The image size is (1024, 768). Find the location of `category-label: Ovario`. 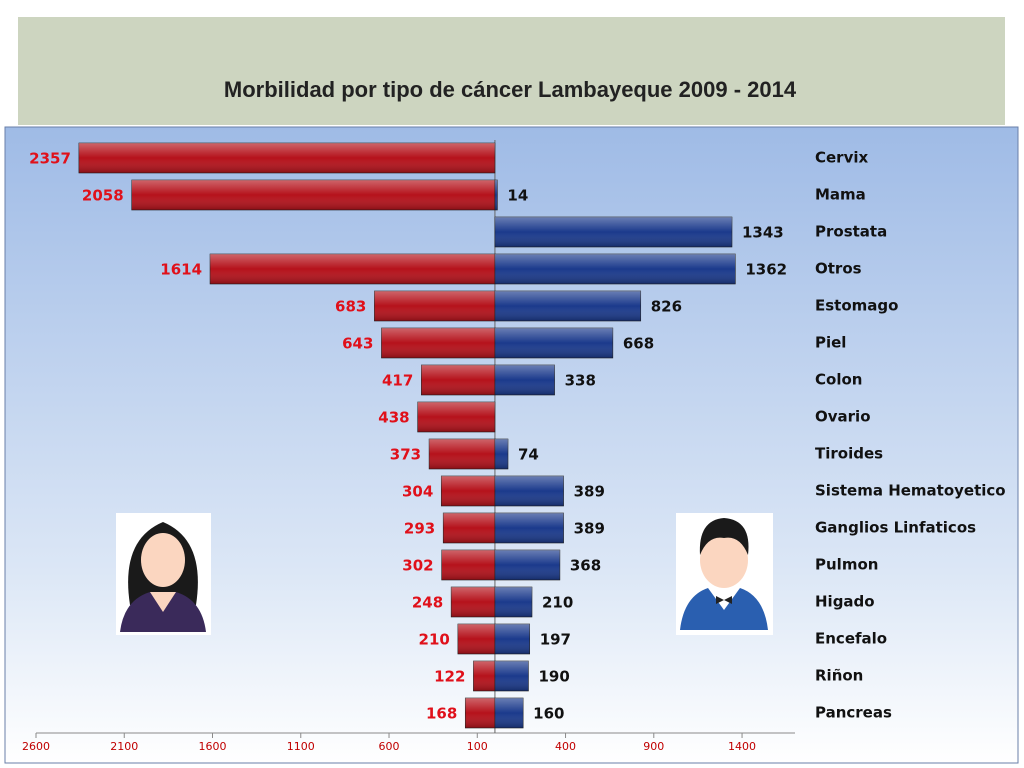

category-label: Ovario is located at coordinates (843, 417).